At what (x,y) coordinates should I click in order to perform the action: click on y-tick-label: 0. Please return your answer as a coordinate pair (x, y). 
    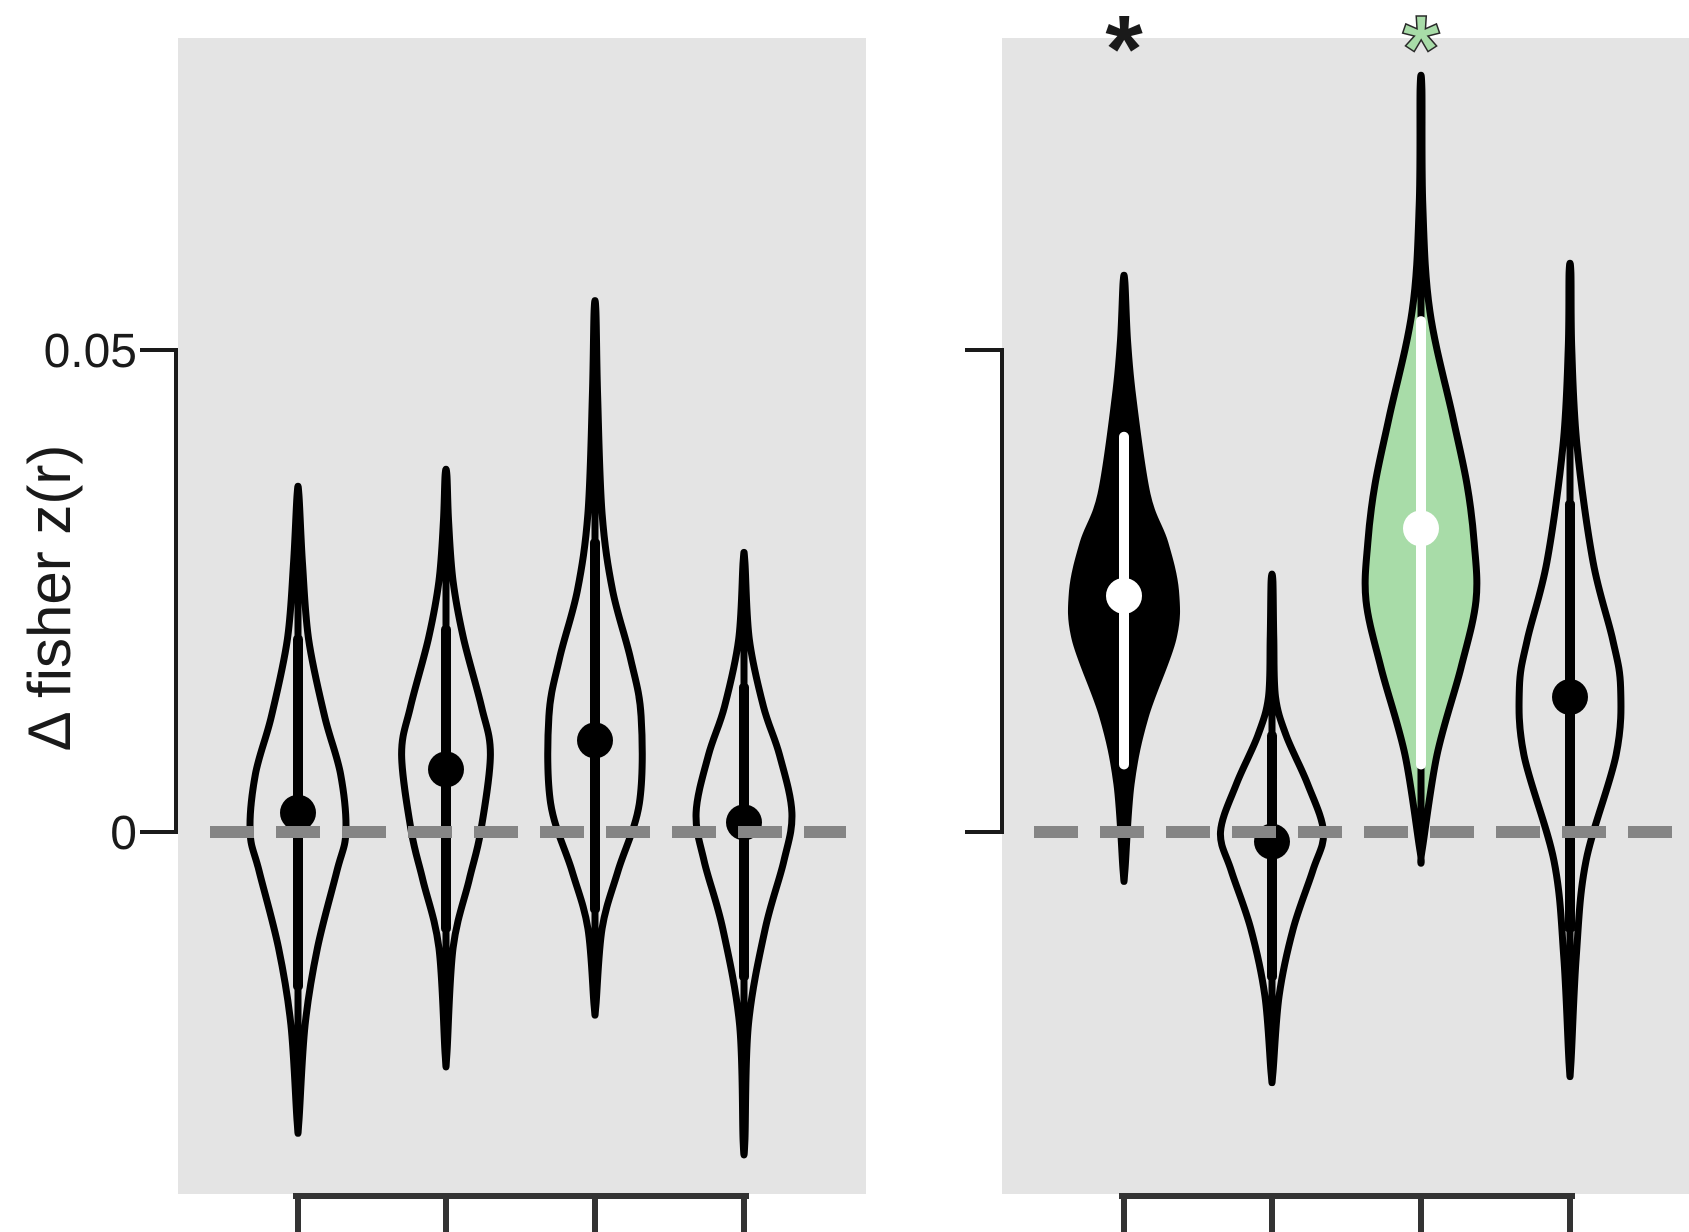
    Looking at the image, I should click on (123, 833).